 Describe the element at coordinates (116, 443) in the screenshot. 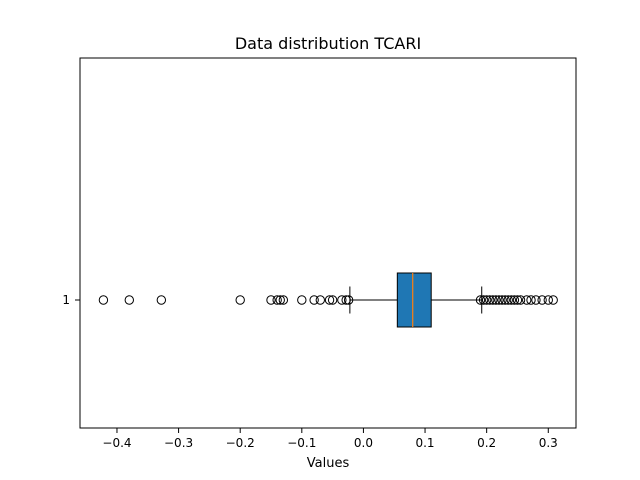

I see `x-tick-label: −0.4` at that location.